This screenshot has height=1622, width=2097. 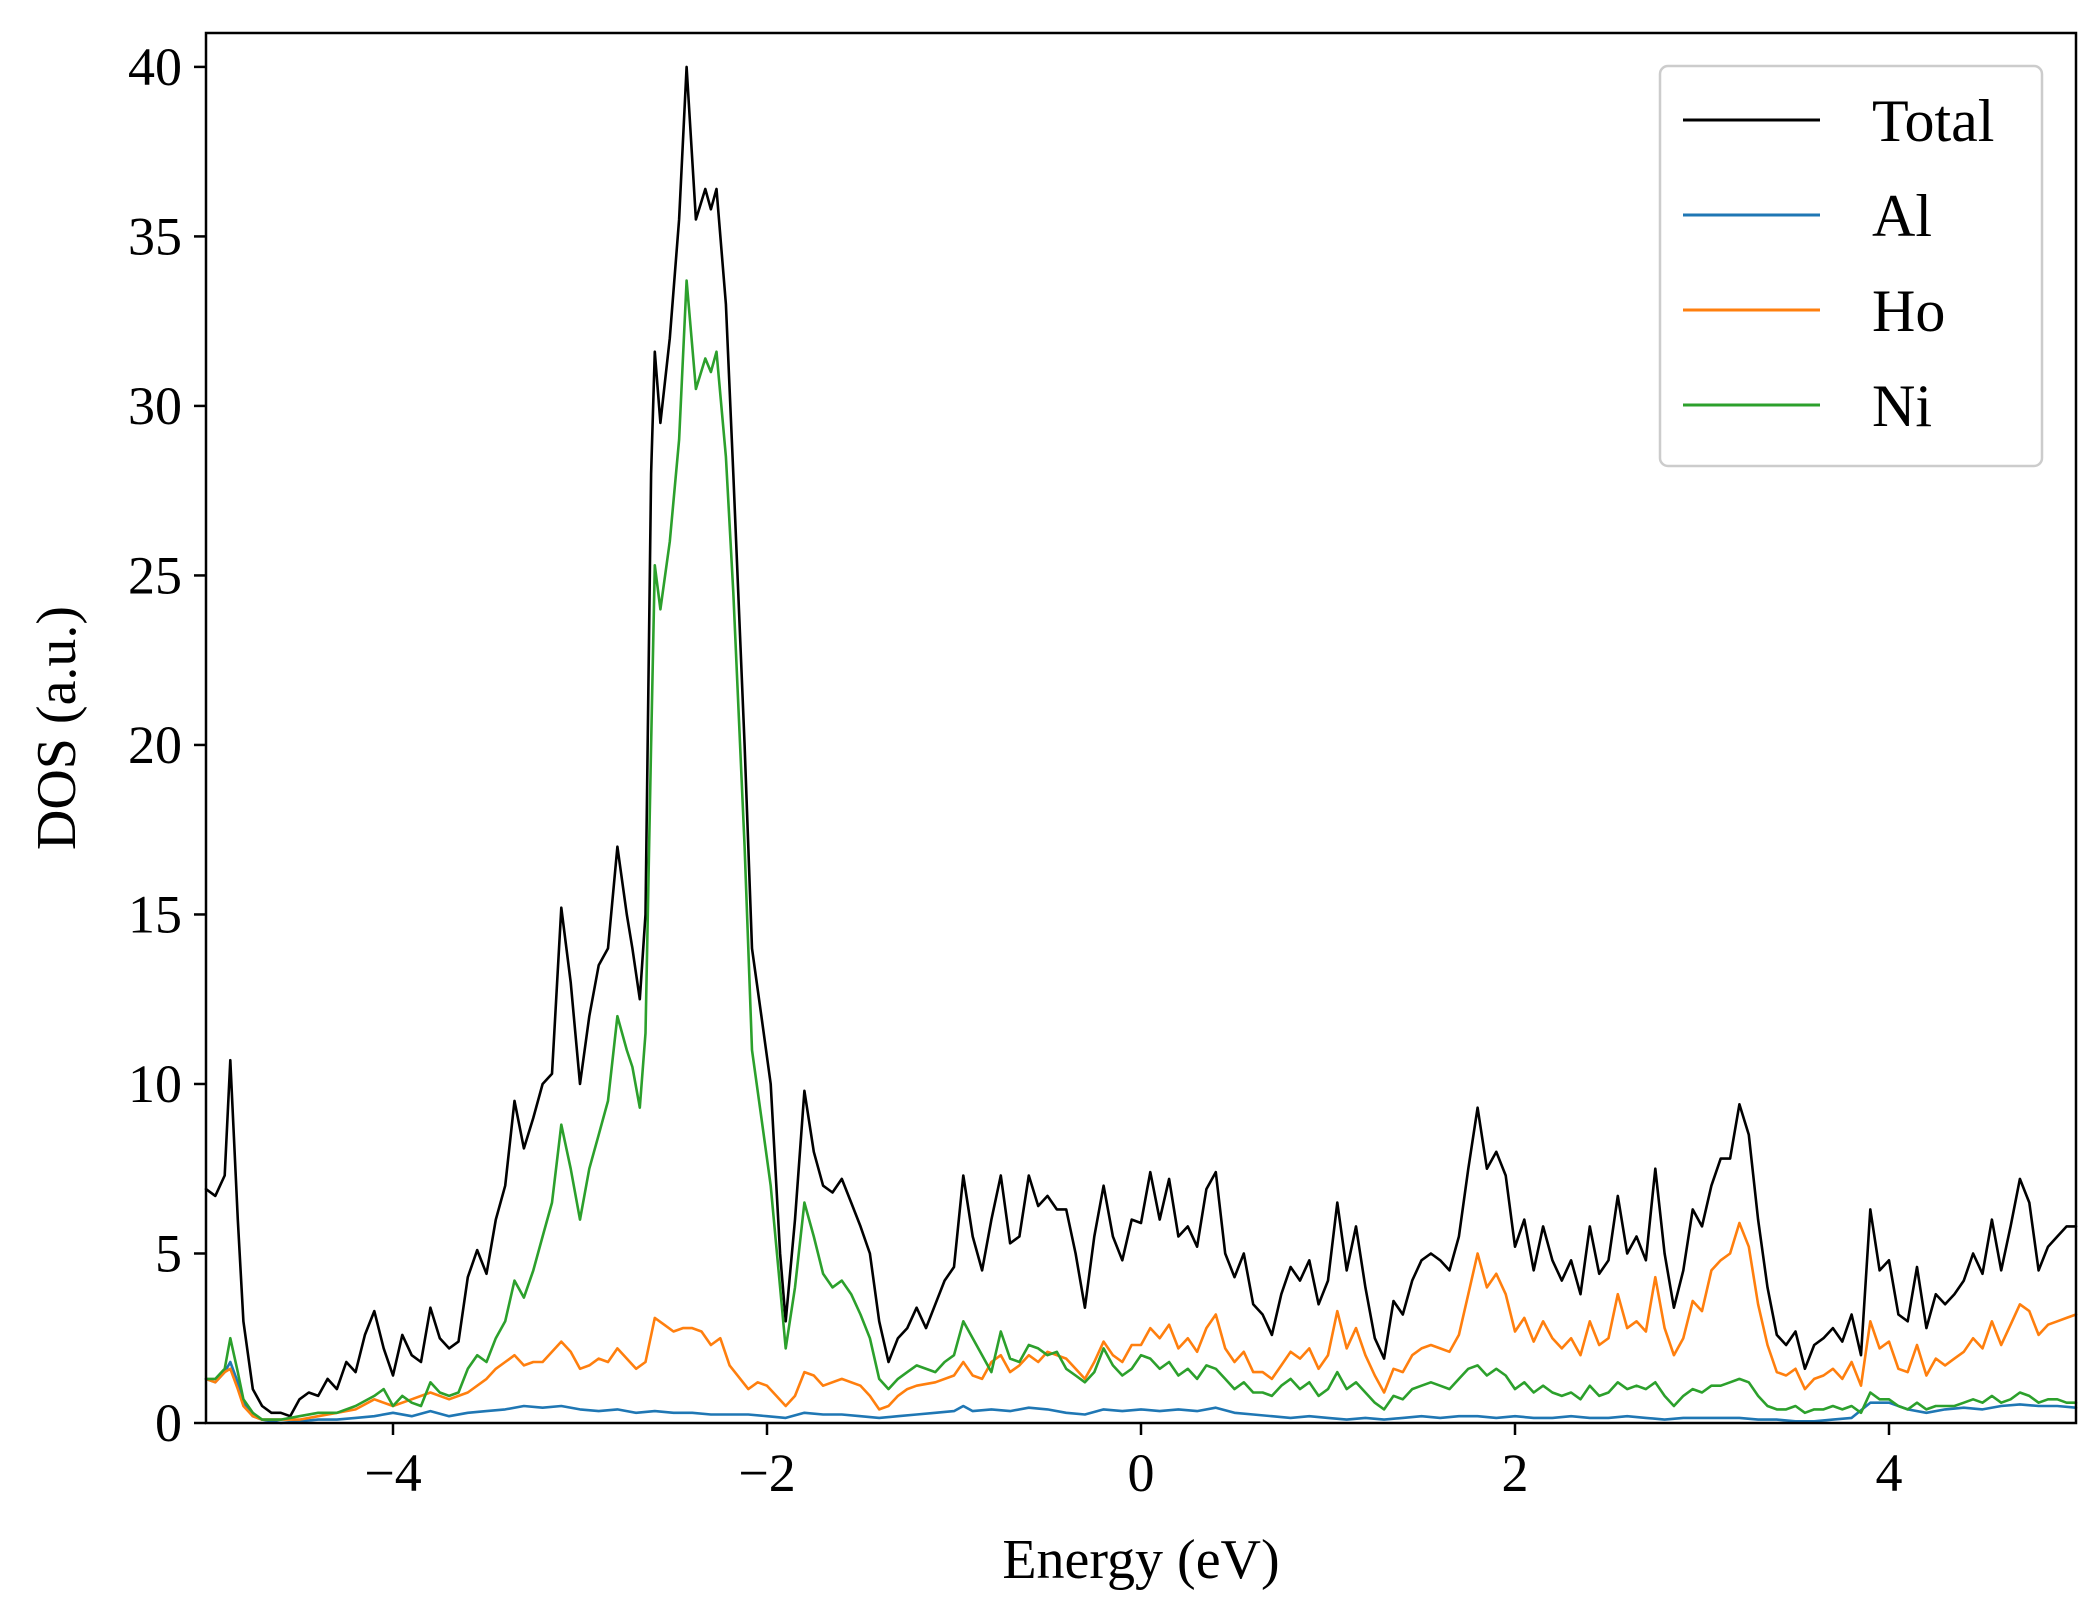 What do you see at coordinates (155, 1084) in the screenshot?
I see `y-tick-label: 10` at bounding box center [155, 1084].